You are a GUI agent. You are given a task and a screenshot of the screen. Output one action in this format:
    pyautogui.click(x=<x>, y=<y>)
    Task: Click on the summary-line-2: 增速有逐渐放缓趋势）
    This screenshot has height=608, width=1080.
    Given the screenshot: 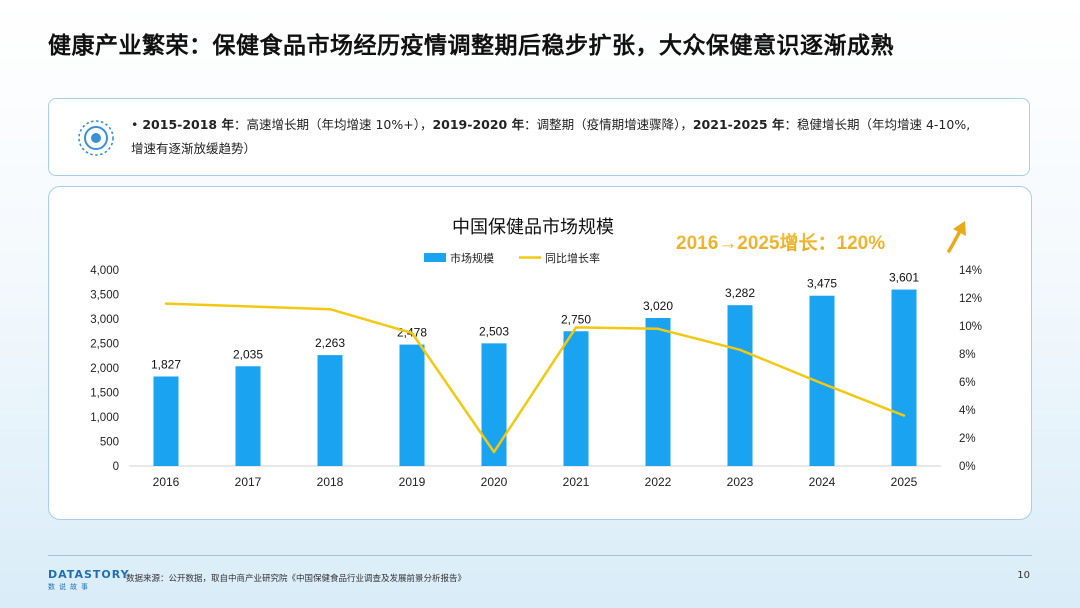 What is the action you would take?
    pyautogui.click(x=194, y=148)
    